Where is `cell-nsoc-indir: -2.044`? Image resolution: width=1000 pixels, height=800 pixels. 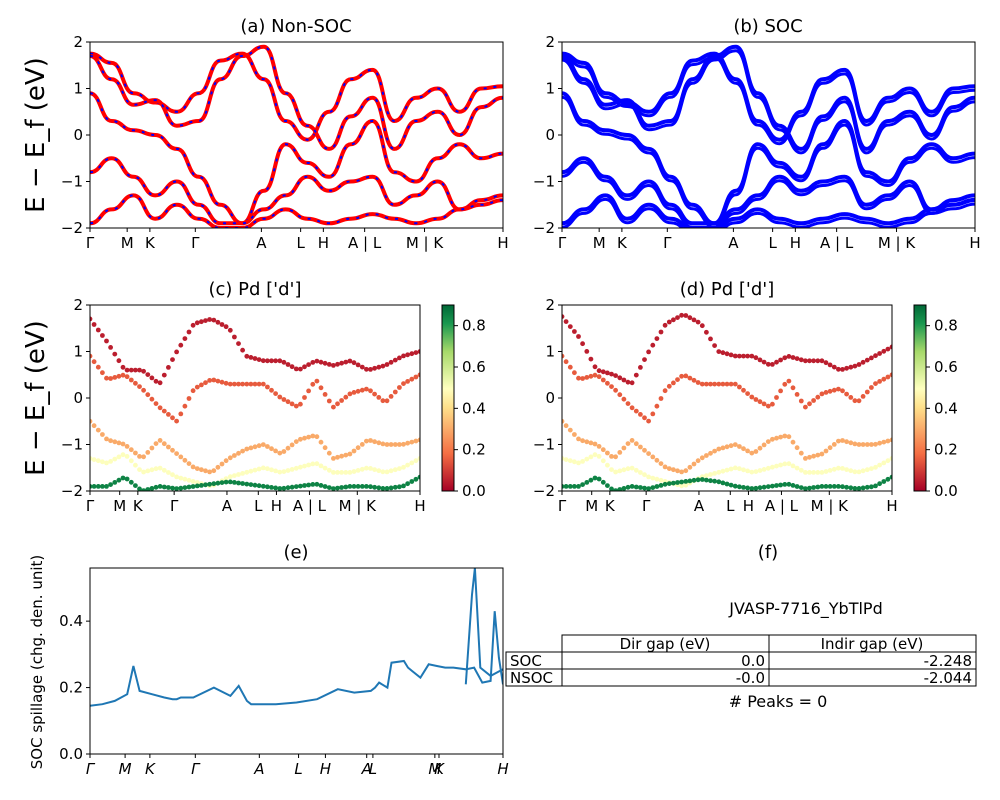 cell-nsoc-indir: -2.044 is located at coordinates (948, 678).